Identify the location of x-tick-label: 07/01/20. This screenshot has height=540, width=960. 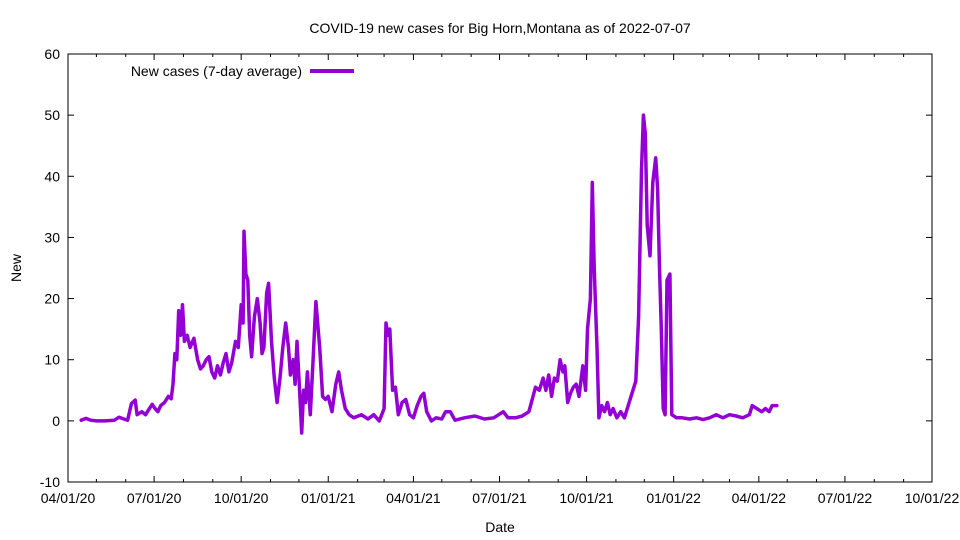
(154, 498).